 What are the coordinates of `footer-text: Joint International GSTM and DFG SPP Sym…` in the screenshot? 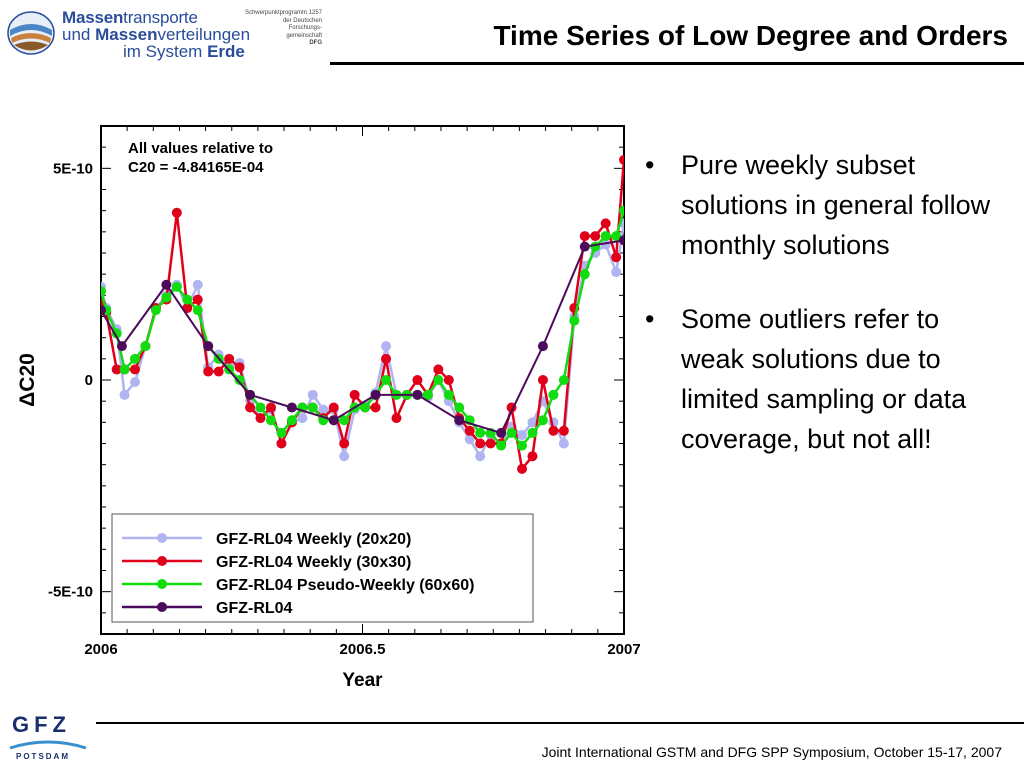 It's located at (771, 752).